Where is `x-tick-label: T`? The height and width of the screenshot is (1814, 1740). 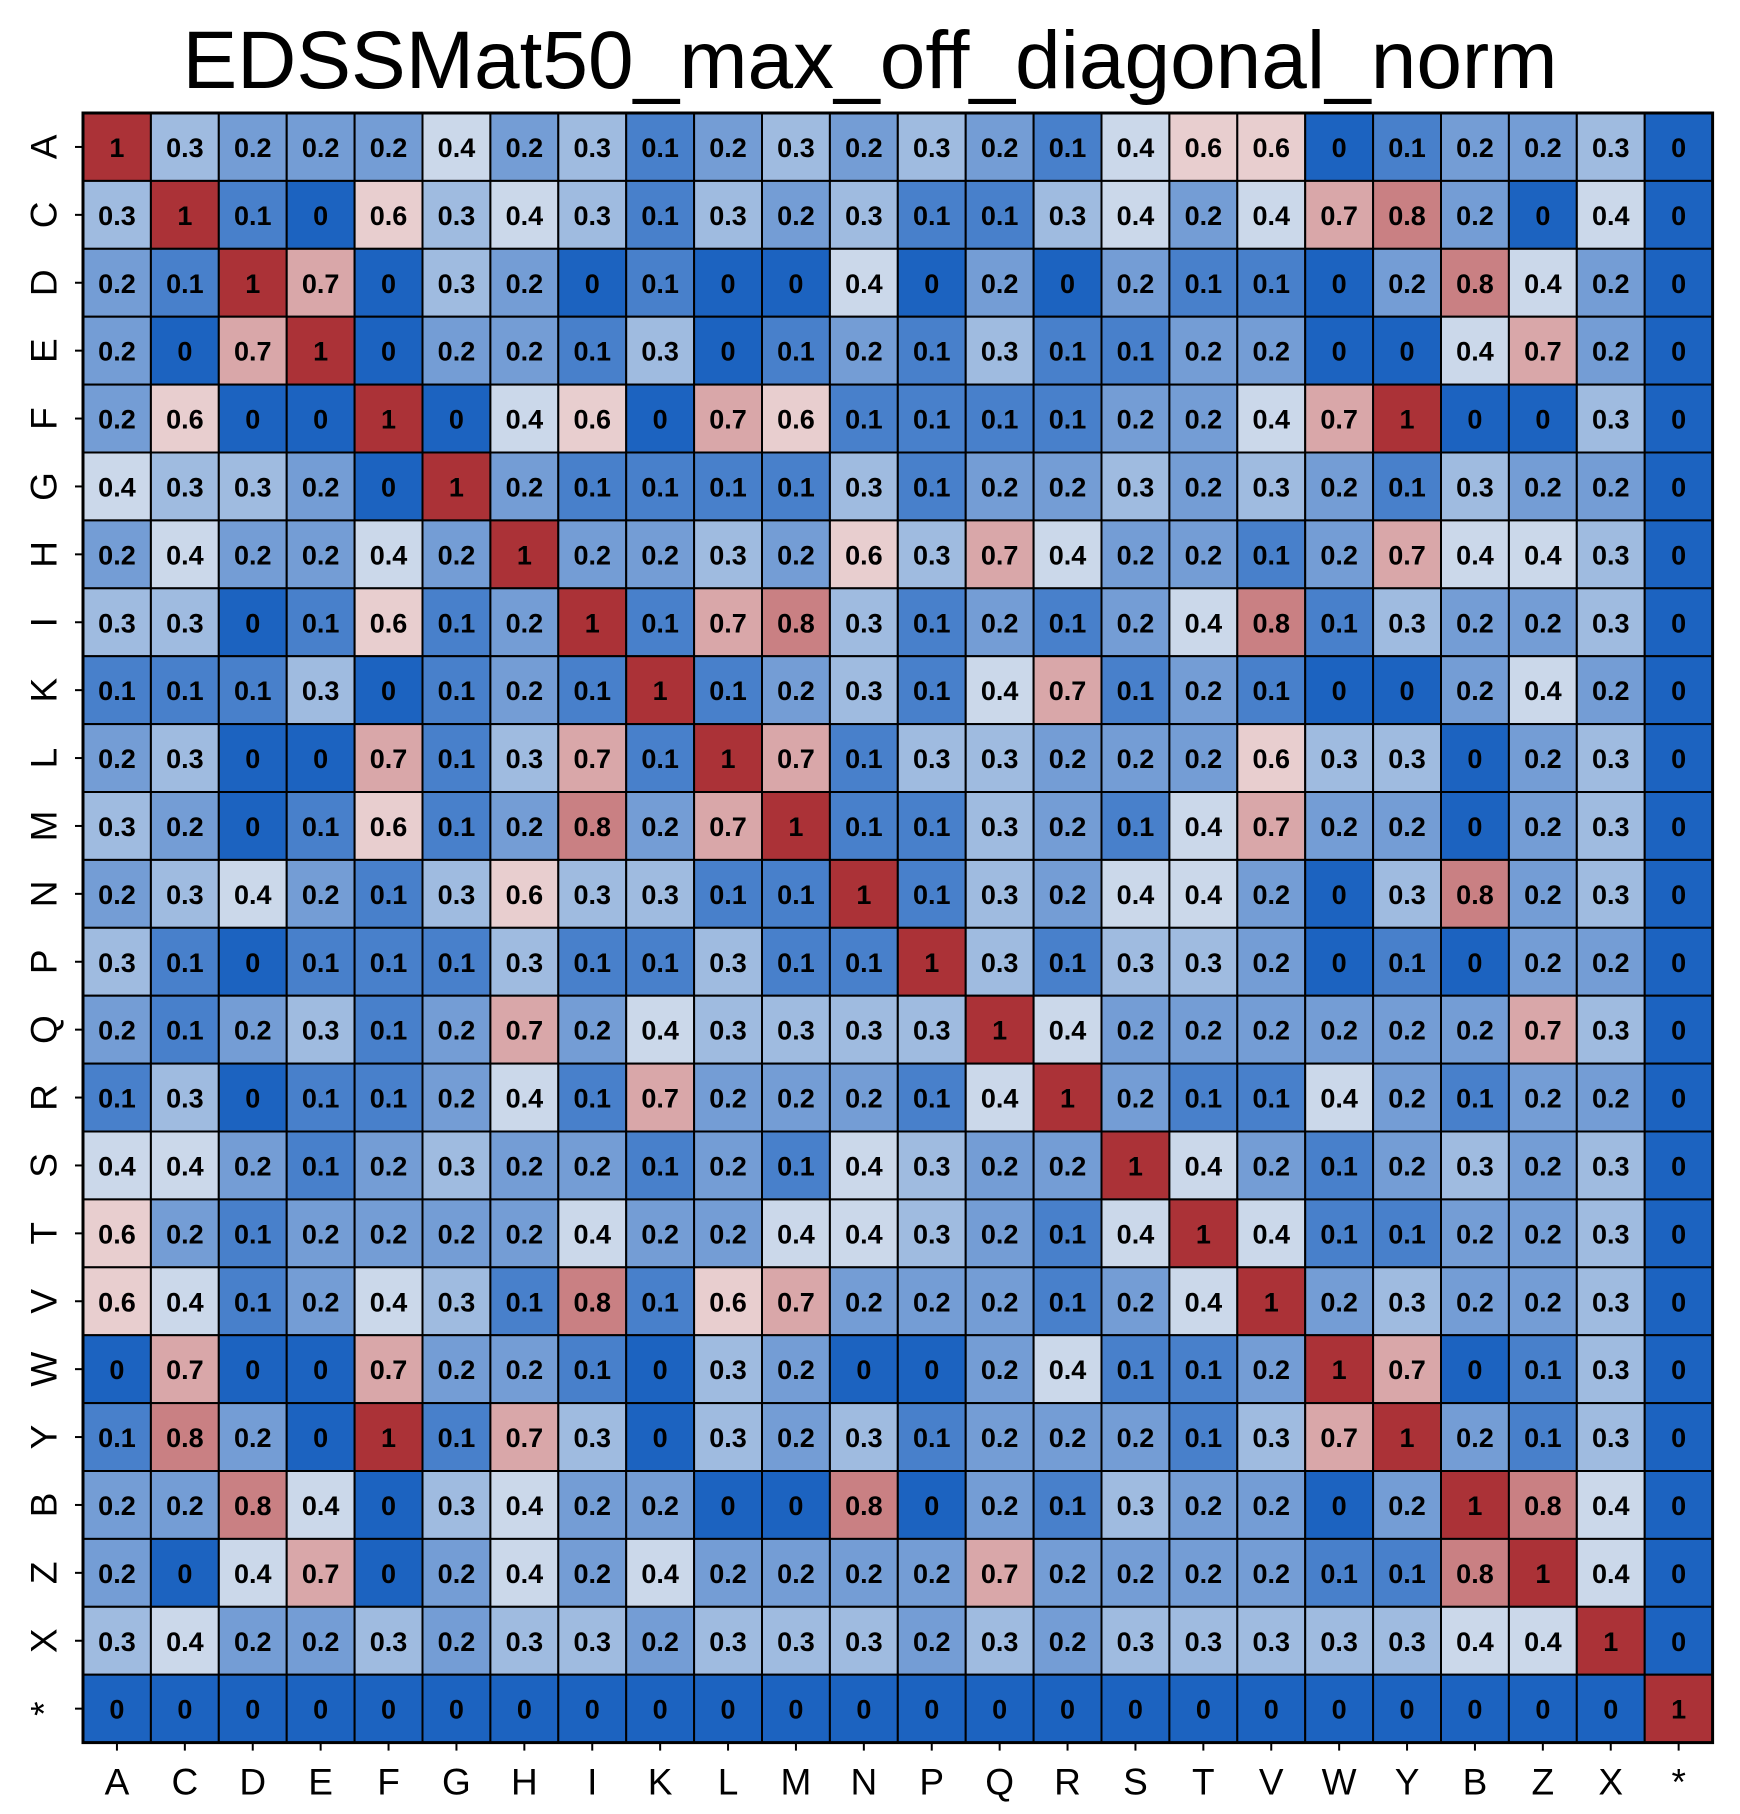
x-tick-label: T is located at coordinates (1203, 1782).